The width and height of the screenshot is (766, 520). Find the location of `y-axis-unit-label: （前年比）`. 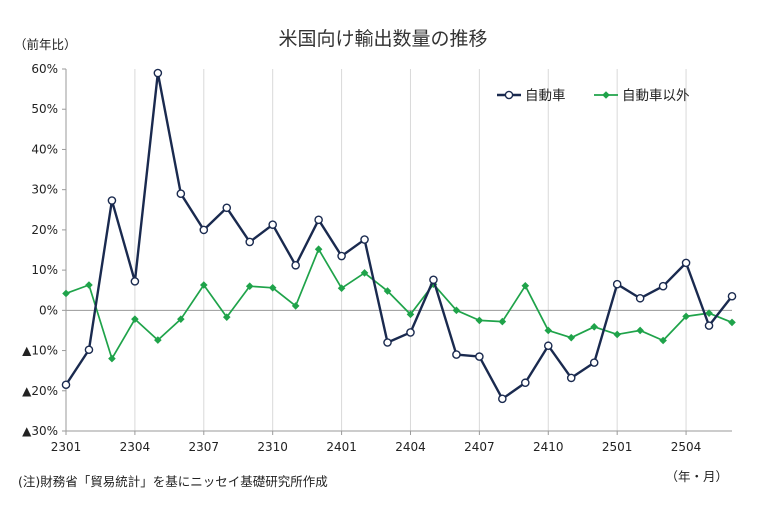

y-axis-unit-label: （前年比） is located at coordinates (45, 44).